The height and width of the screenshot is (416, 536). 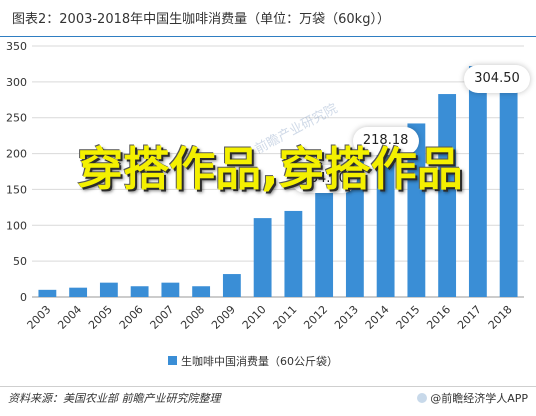 What do you see at coordinates (293, 253) in the screenshot?
I see `bar-2011` at bounding box center [293, 253].